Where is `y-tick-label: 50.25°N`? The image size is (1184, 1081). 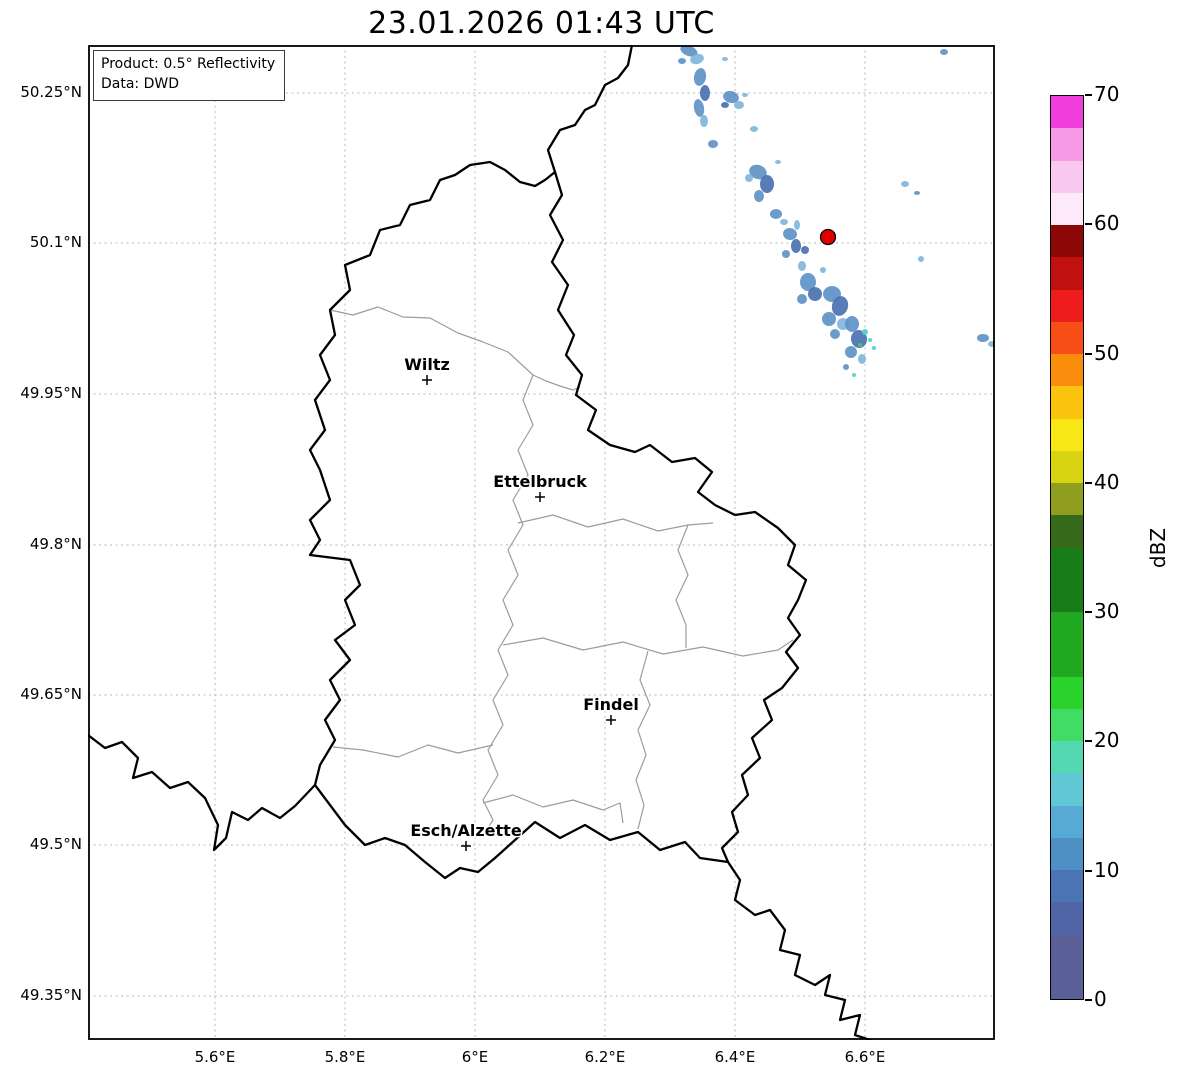 y-tick-label: 50.25°N is located at coordinates (51, 92).